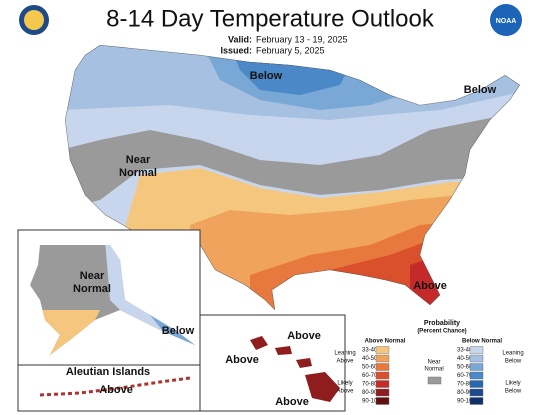  What do you see at coordinates (272, 363) in the screenshot?
I see `hawaii-inset` at bounding box center [272, 363].